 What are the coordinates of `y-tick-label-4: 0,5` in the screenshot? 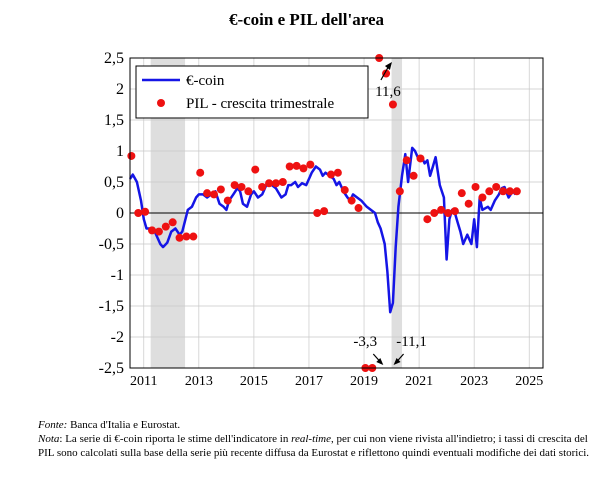 It's located at (114, 182).